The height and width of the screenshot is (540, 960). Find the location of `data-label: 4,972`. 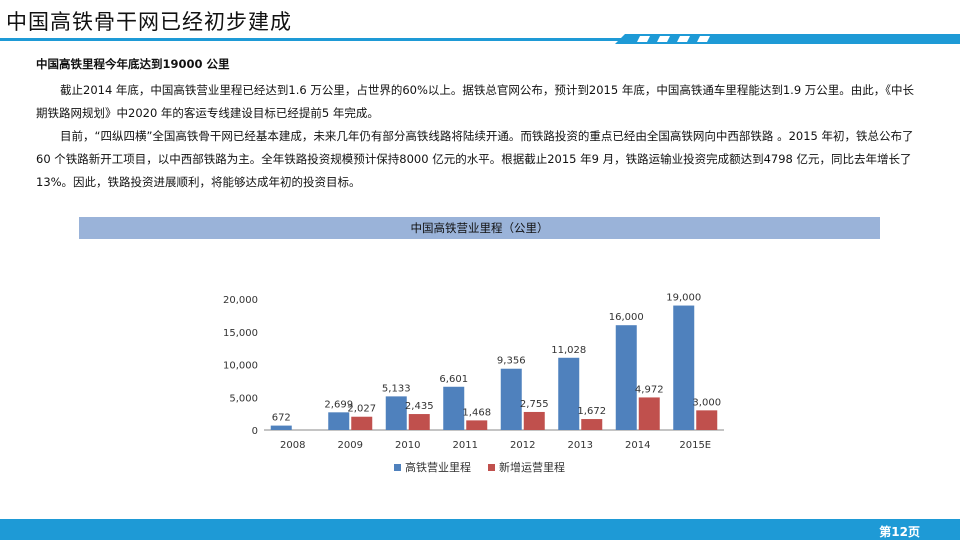

data-label: 4,972 is located at coordinates (649, 389).